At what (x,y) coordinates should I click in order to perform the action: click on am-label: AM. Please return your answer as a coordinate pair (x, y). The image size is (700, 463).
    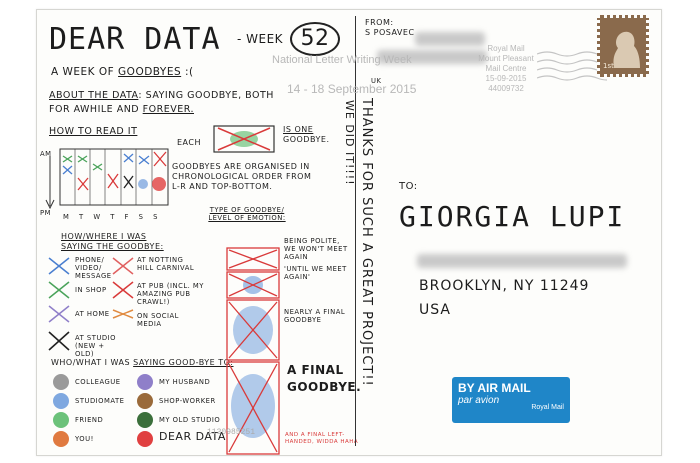
    Looking at the image, I should click on (46, 154).